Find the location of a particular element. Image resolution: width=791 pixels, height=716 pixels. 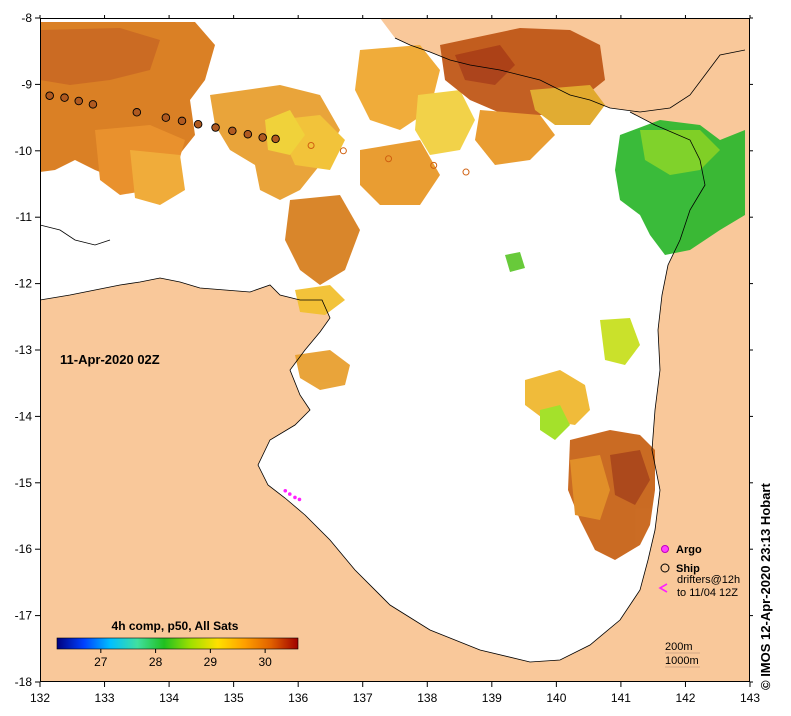

argo-label: Argo is located at coordinates (689, 550).